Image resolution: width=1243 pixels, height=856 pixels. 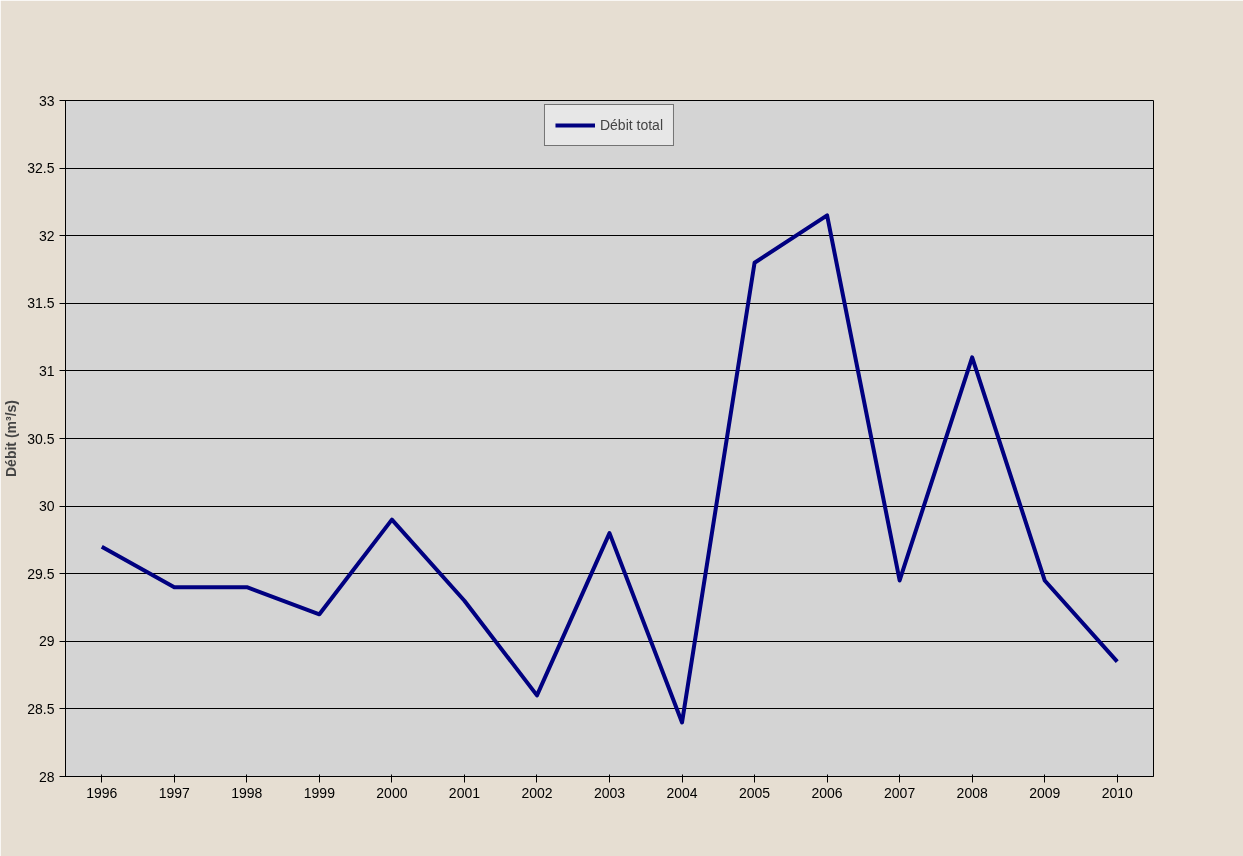 What do you see at coordinates (46, 506) in the screenshot?
I see `y-tick-label: 30` at bounding box center [46, 506].